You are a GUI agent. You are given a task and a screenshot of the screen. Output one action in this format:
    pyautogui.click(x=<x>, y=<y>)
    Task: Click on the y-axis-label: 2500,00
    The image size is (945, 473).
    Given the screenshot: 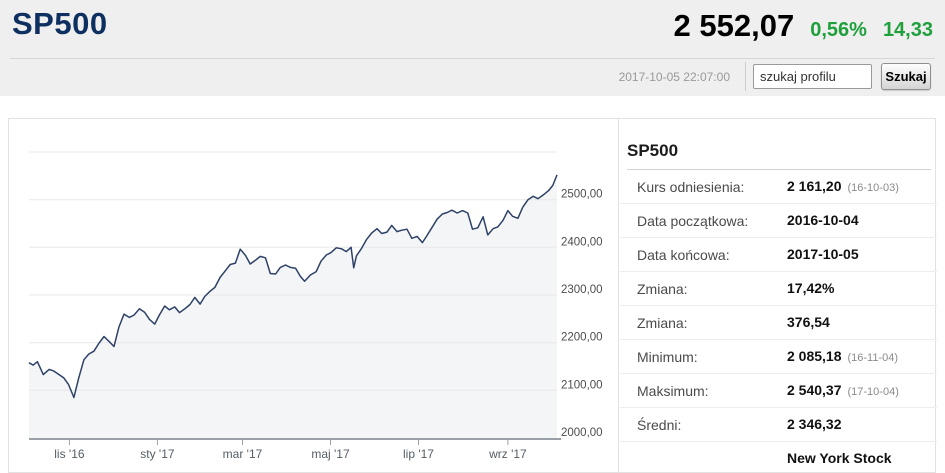 What is the action you would take?
    pyautogui.click(x=582, y=195)
    